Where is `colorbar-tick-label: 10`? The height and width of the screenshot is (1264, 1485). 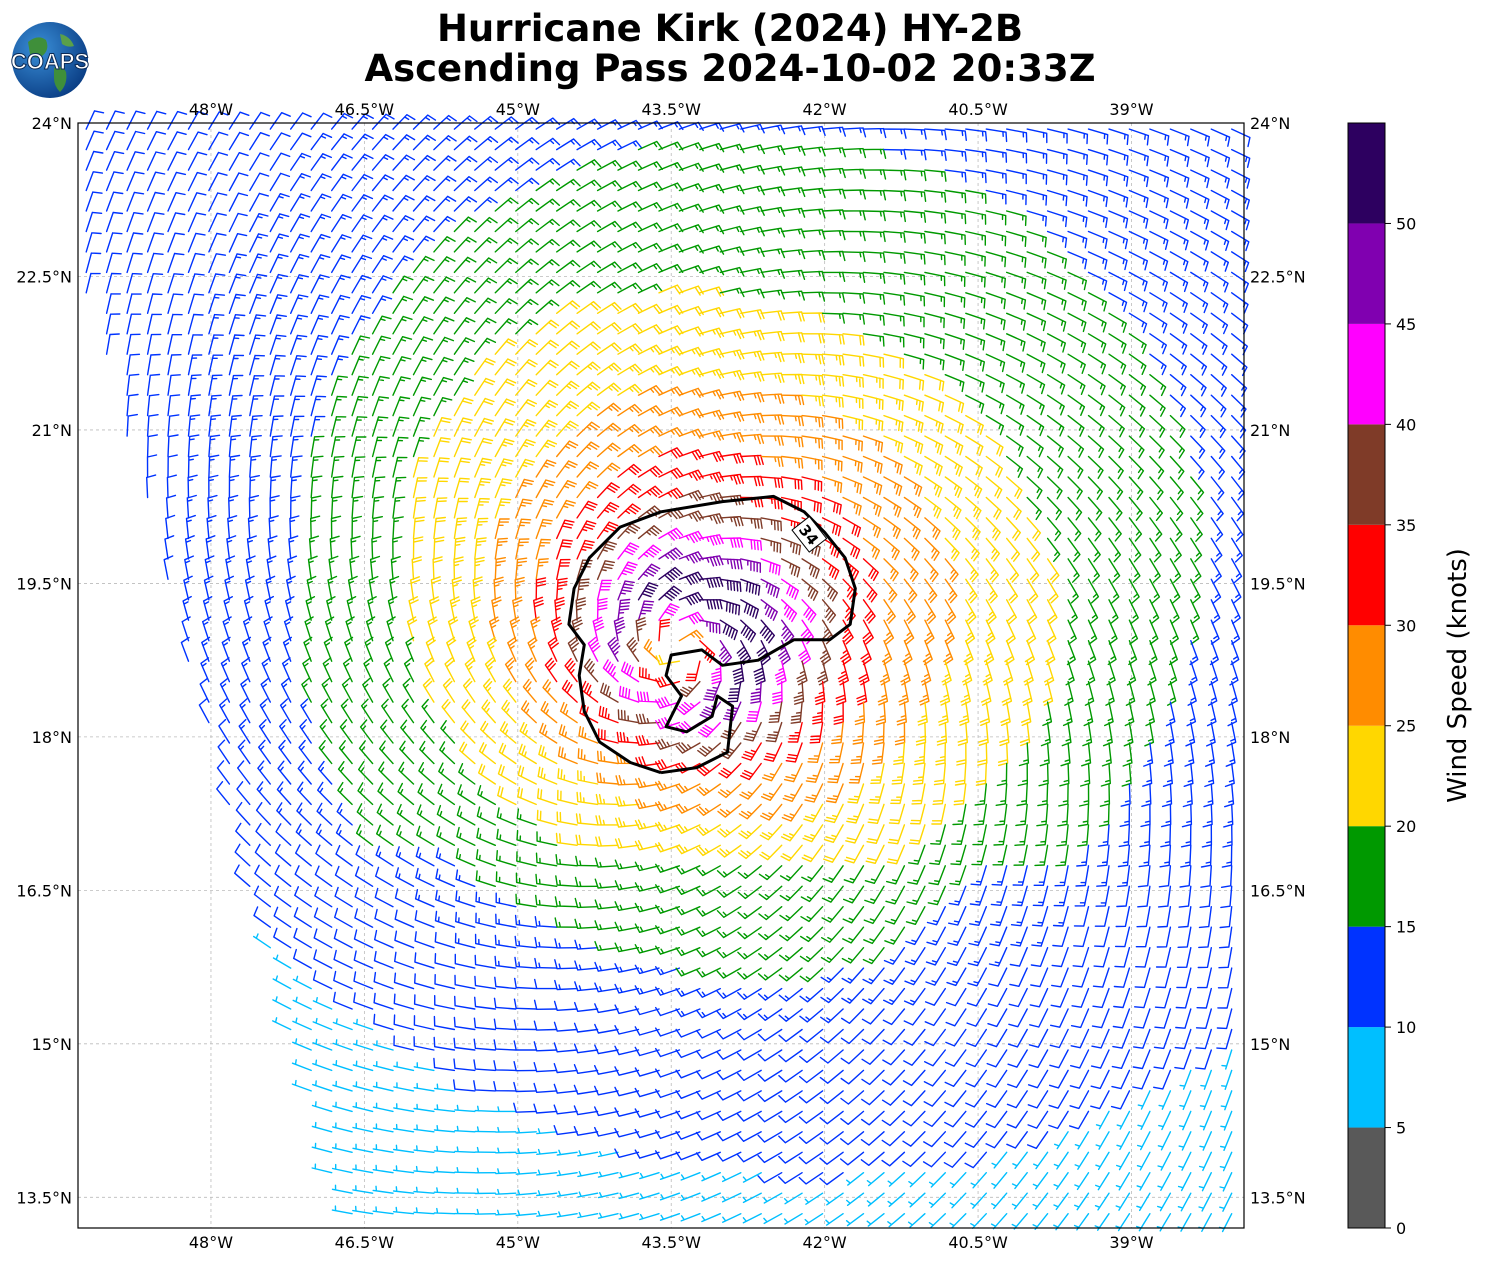
colorbar-tick-label: 10 is located at coordinates (1406, 1027).